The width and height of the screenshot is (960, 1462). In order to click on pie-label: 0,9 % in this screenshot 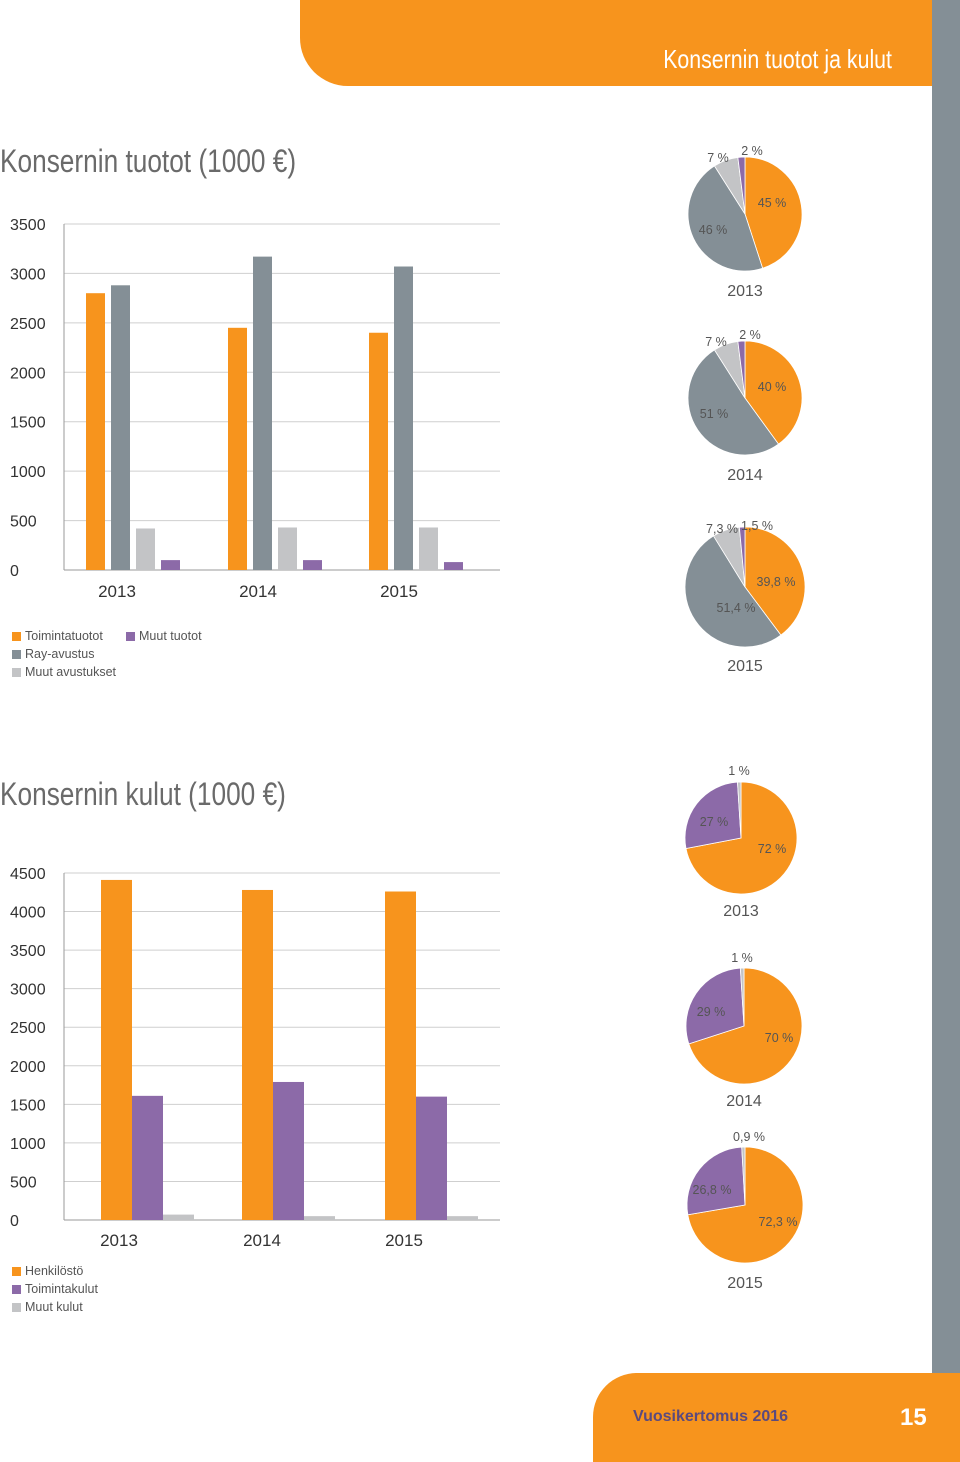, I will do `click(749, 1137)`.